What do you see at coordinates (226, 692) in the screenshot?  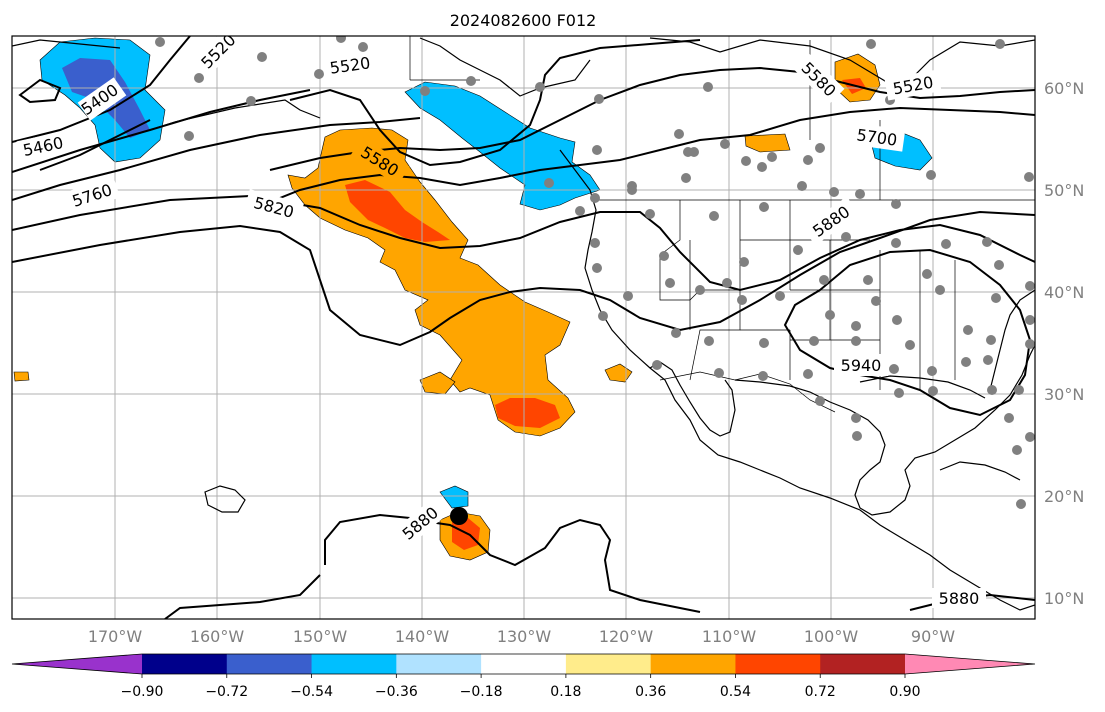 I see `colorbar-tick-label: −0.72` at bounding box center [226, 692].